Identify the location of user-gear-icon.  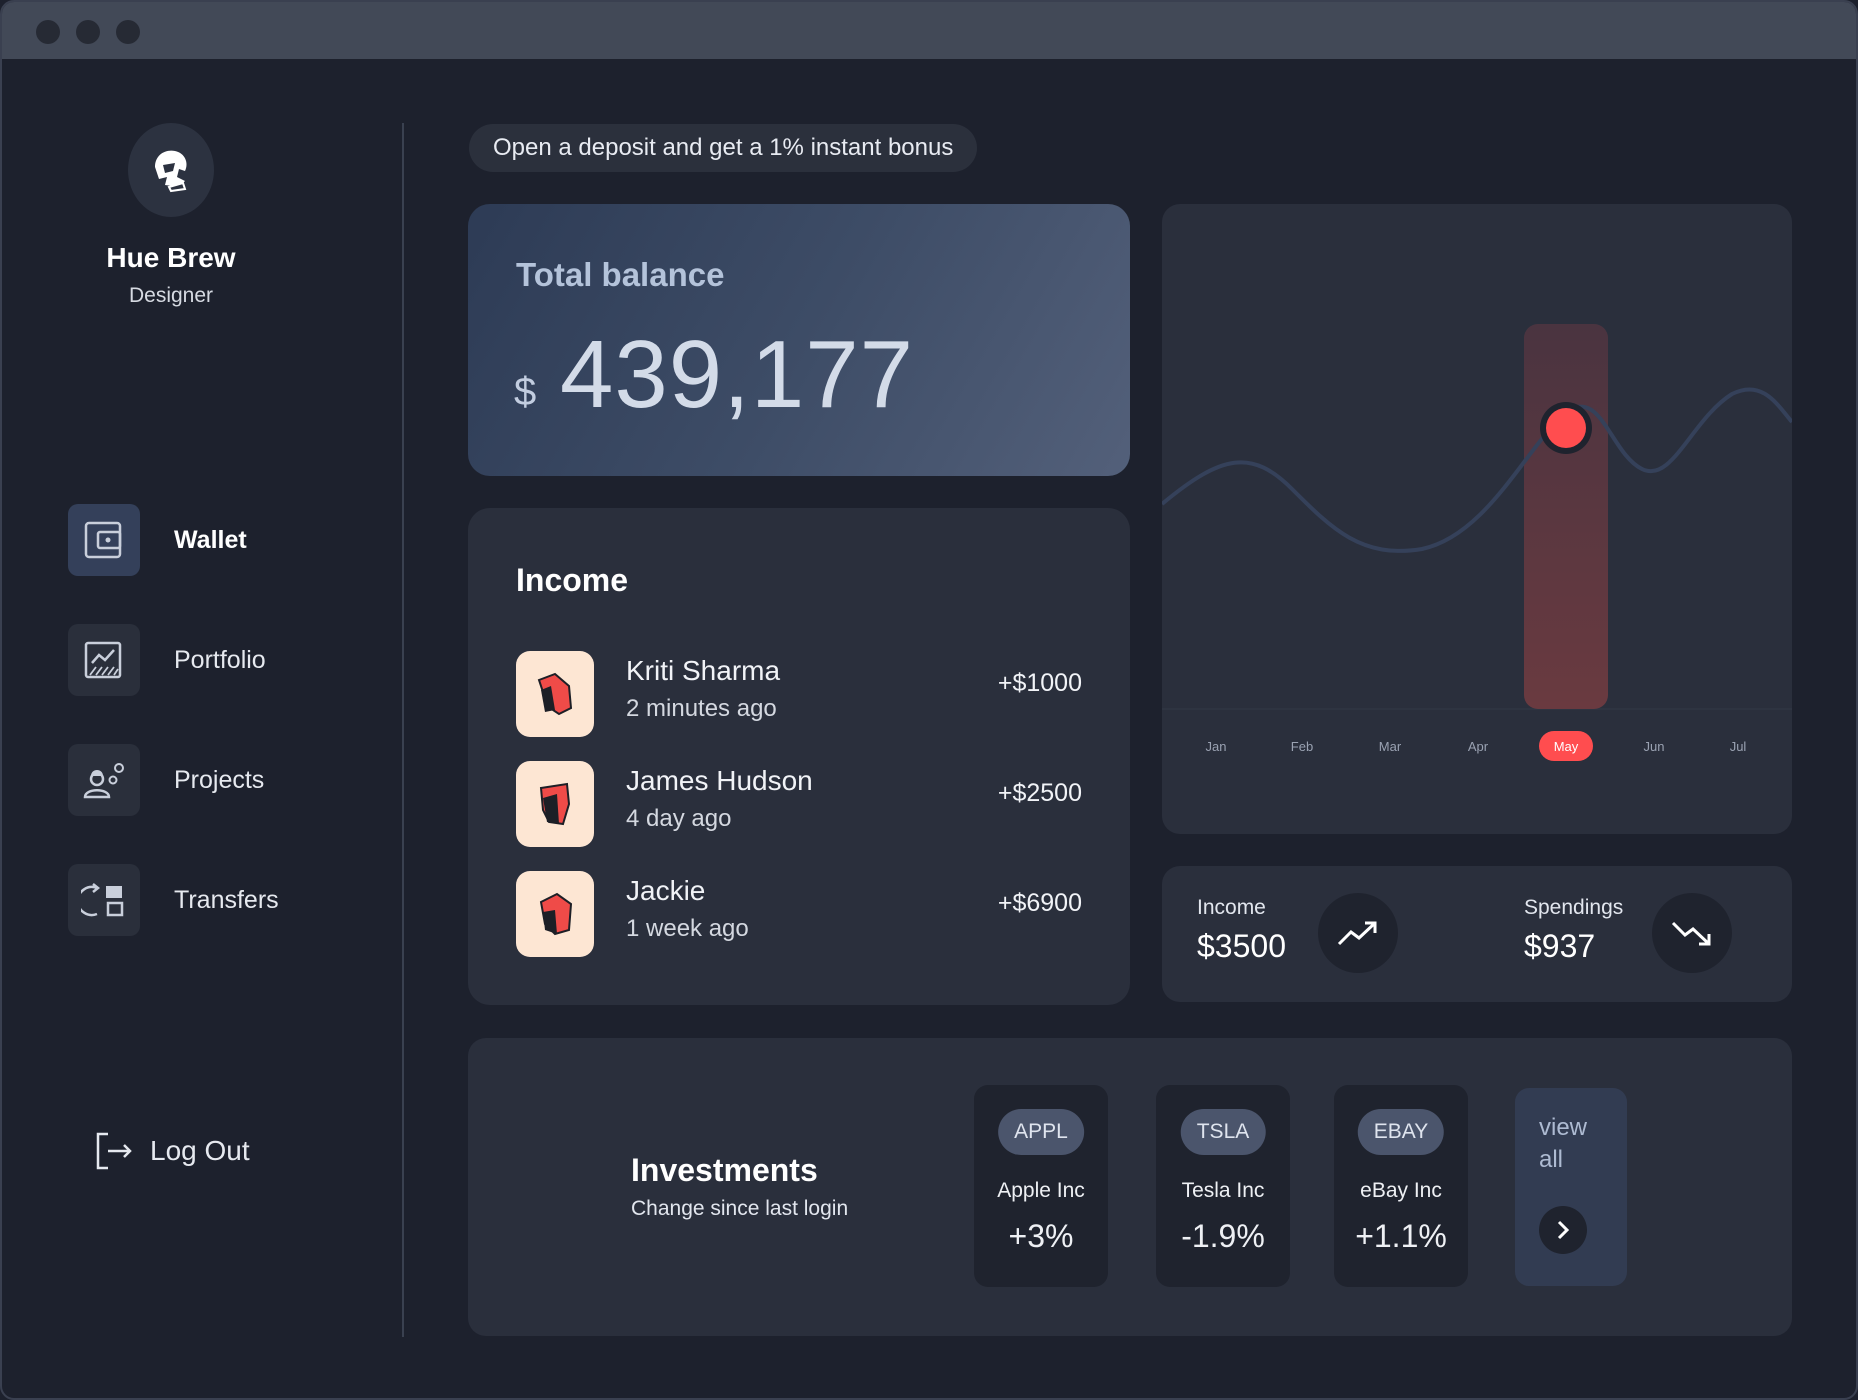
(104, 780).